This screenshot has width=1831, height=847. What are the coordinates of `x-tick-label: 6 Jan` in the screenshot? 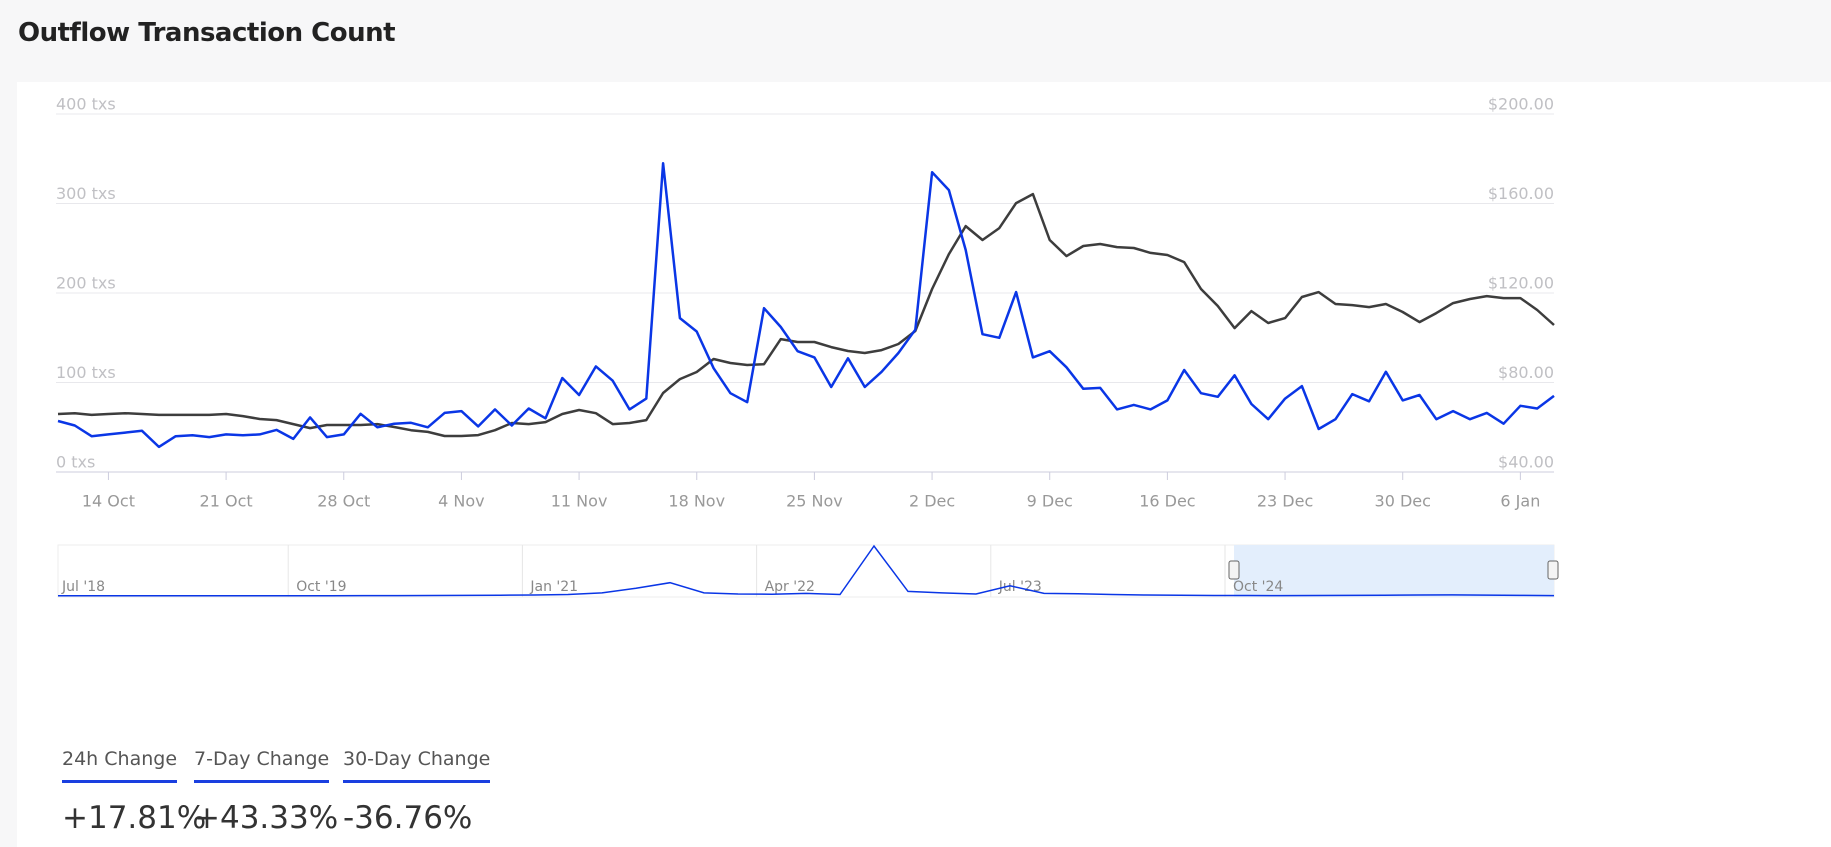 It's located at (1520, 501).